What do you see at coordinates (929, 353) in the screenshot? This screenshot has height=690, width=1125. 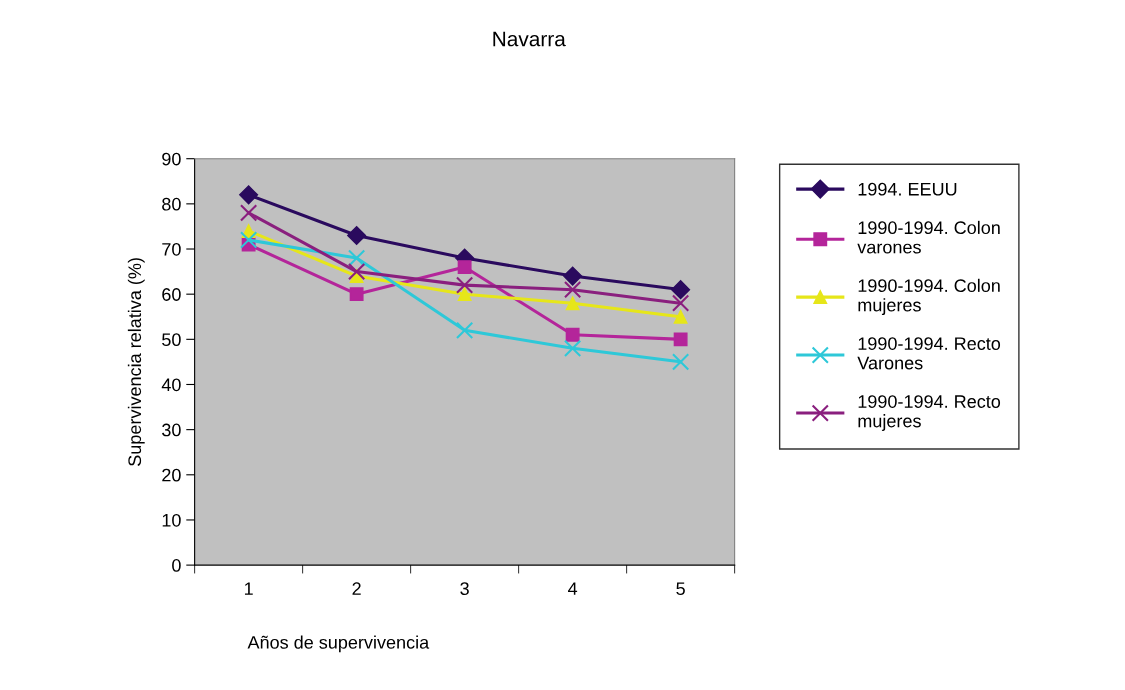 I see `legend-label: 1990-1994. Recto Varones` at bounding box center [929, 353].